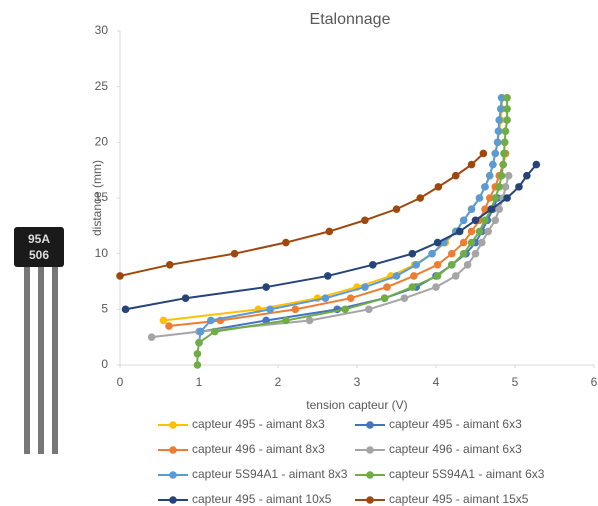 This screenshot has width=598, height=506. Describe the element at coordinates (467, 474) in the screenshot. I see `legend-label: capteur 5S94A1 - aimant 6x3` at that location.